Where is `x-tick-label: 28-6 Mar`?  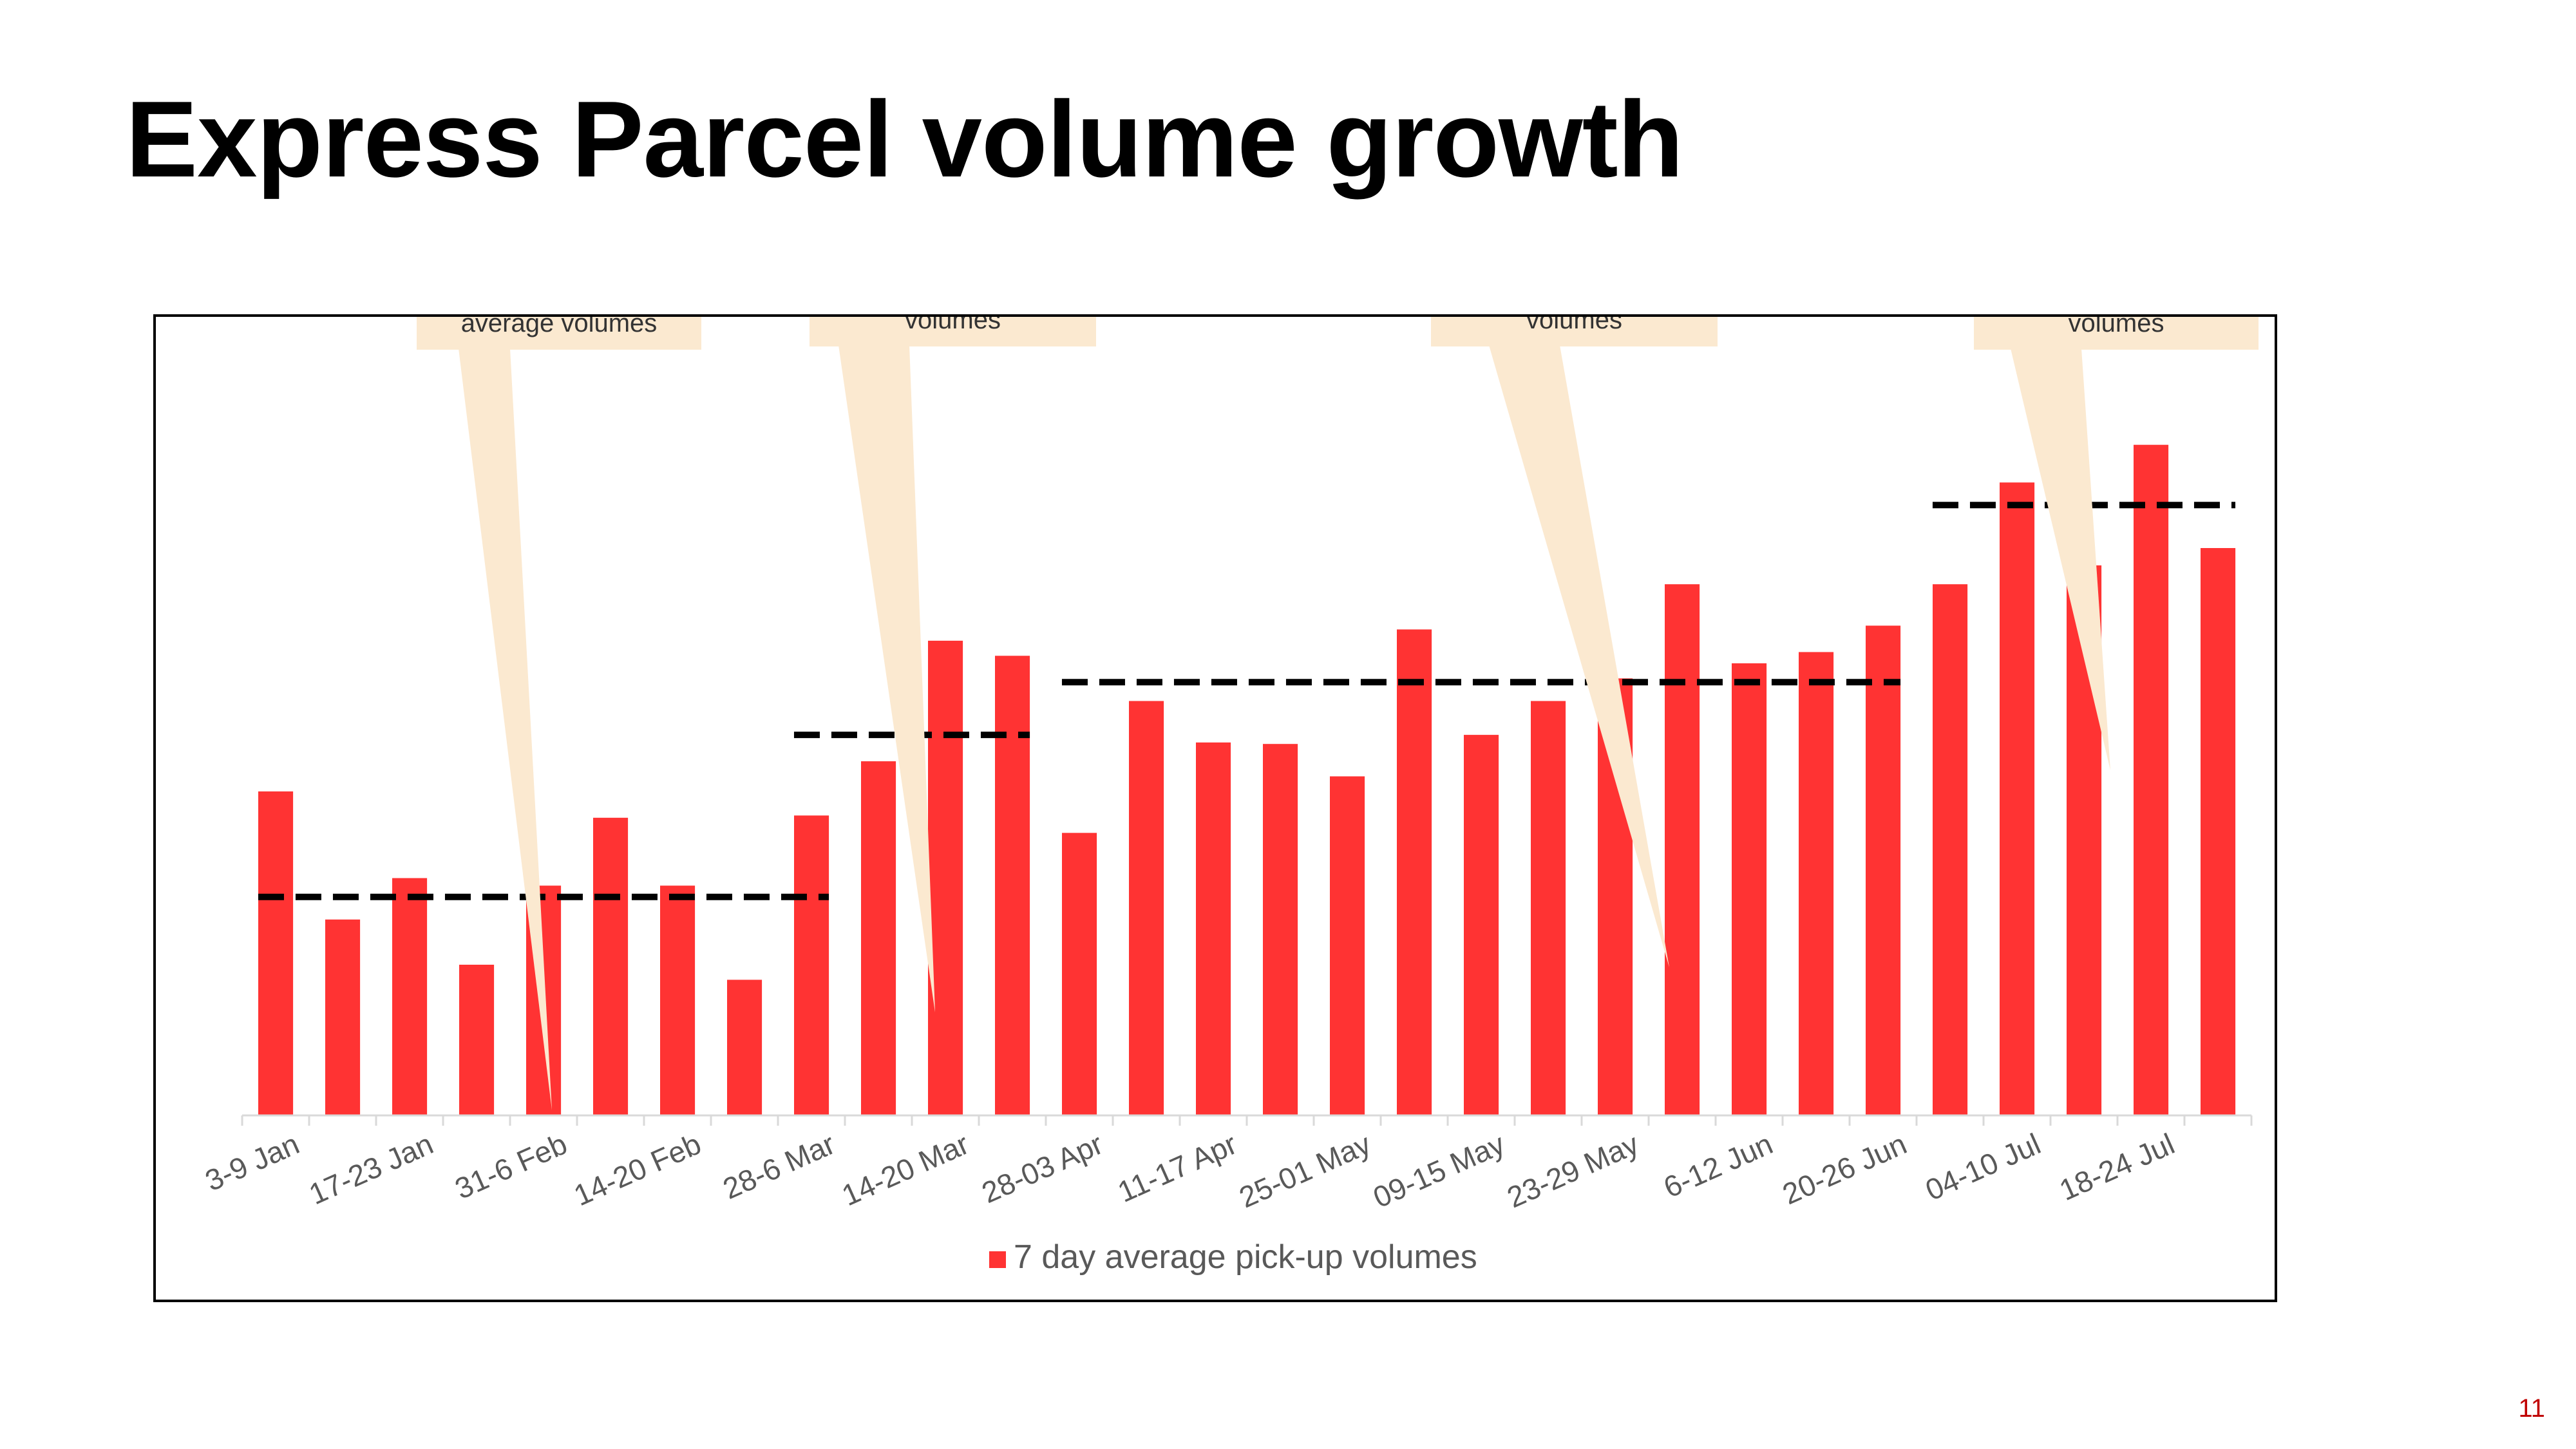
x-tick-label: 28-6 Mar is located at coordinates (779, 1166).